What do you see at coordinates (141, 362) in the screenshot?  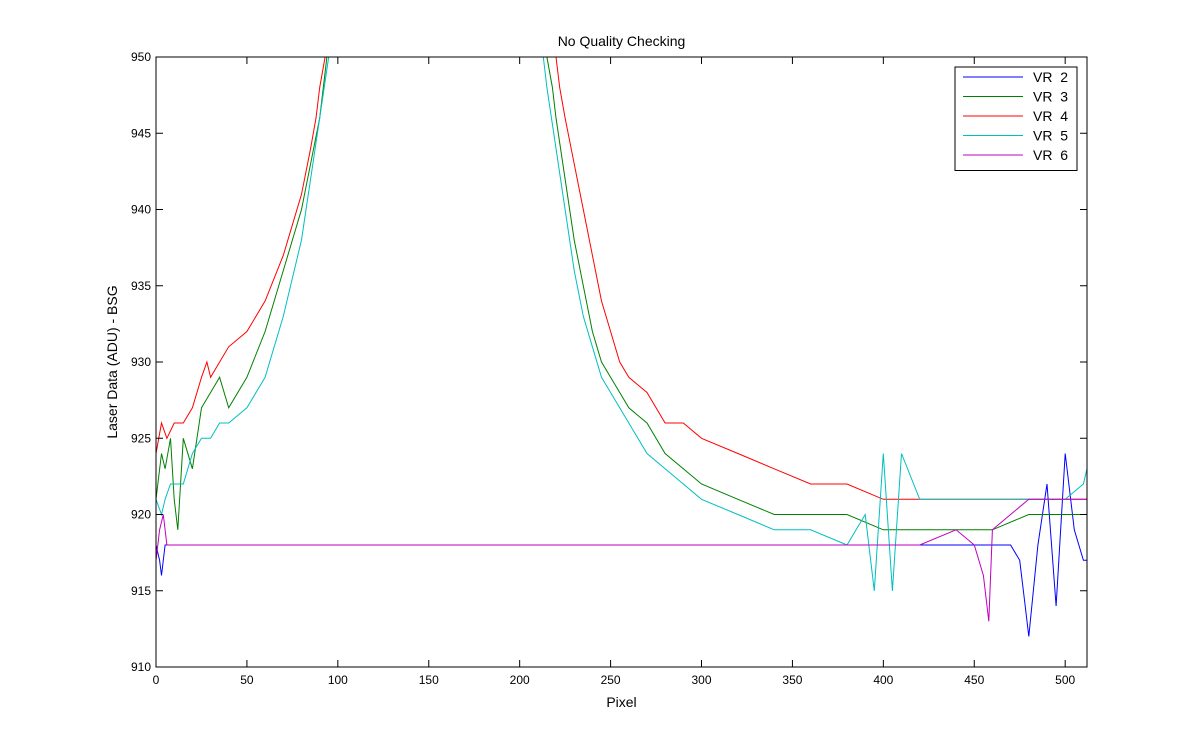 I see `y-tick-label: 930` at bounding box center [141, 362].